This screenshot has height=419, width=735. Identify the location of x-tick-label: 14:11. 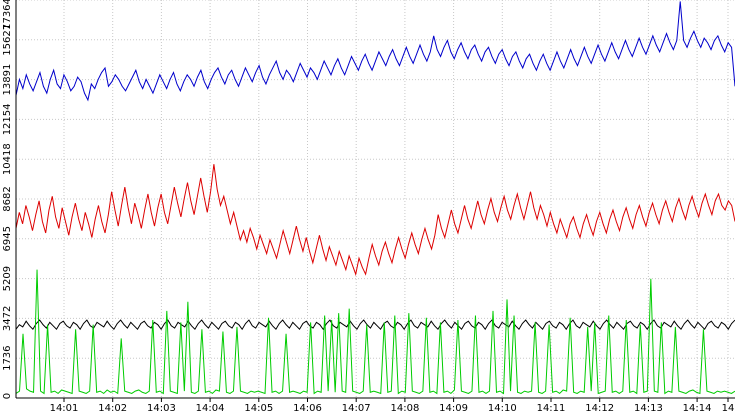
(551, 408).